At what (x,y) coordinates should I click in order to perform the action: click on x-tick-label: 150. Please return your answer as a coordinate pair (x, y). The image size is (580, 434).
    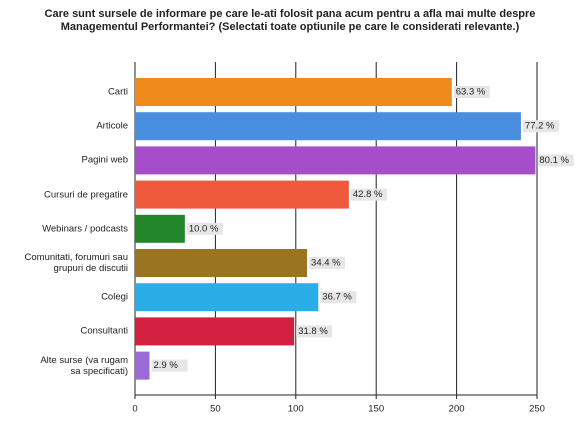
    Looking at the image, I should click on (376, 409).